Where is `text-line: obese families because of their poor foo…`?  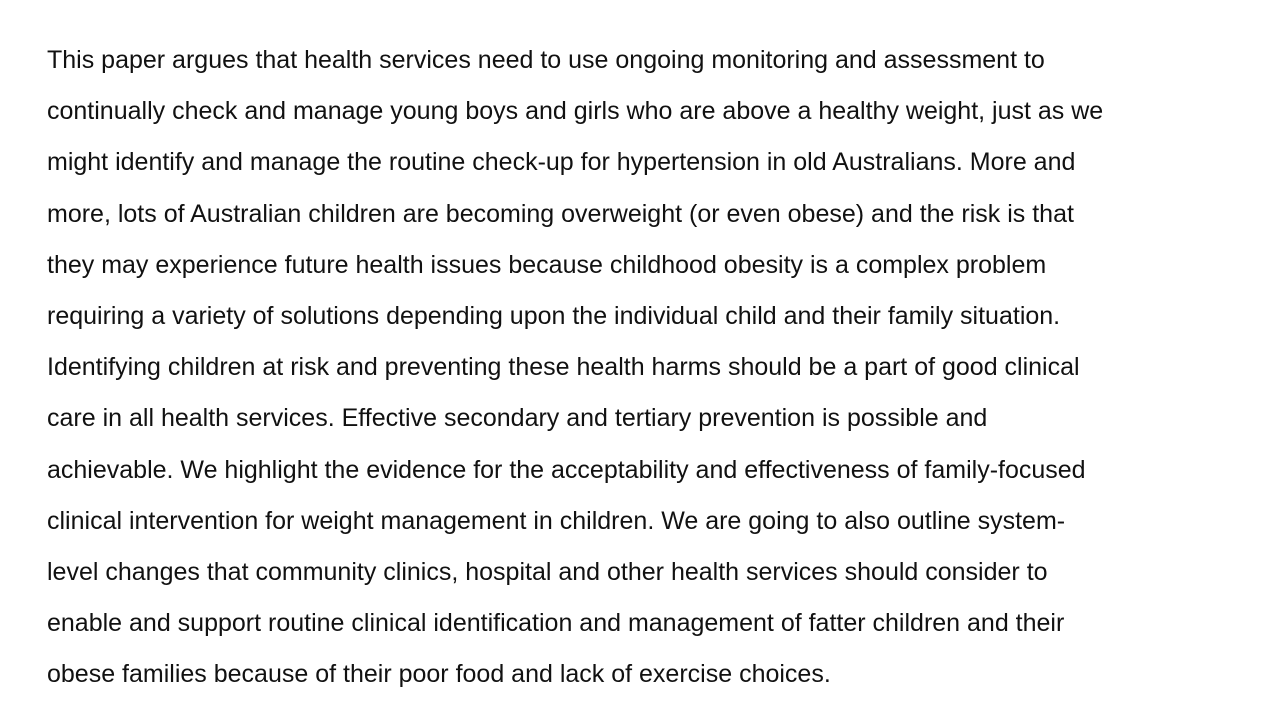 text-line: obese families because of their poor foo… is located at coordinates (439, 674).